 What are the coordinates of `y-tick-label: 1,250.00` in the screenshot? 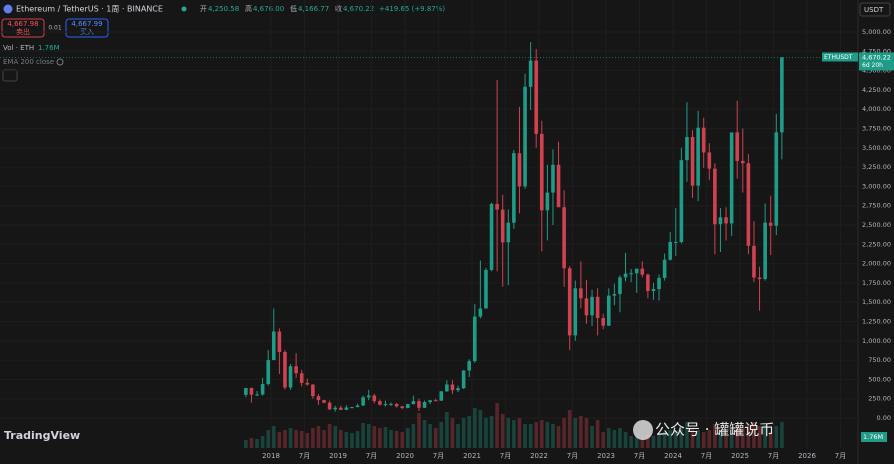 It's located at (876, 322).